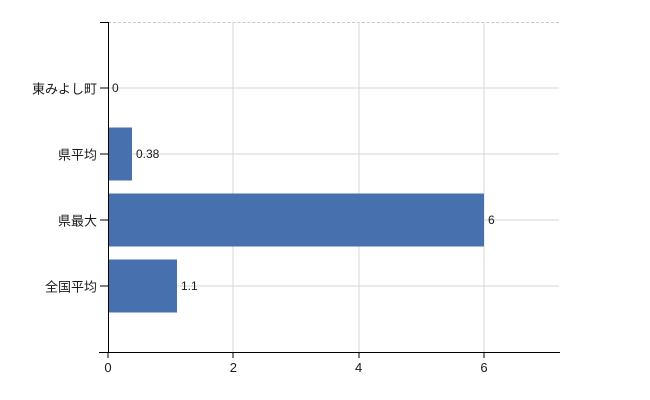  I want to click on value-label: 6, so click(491, 220).